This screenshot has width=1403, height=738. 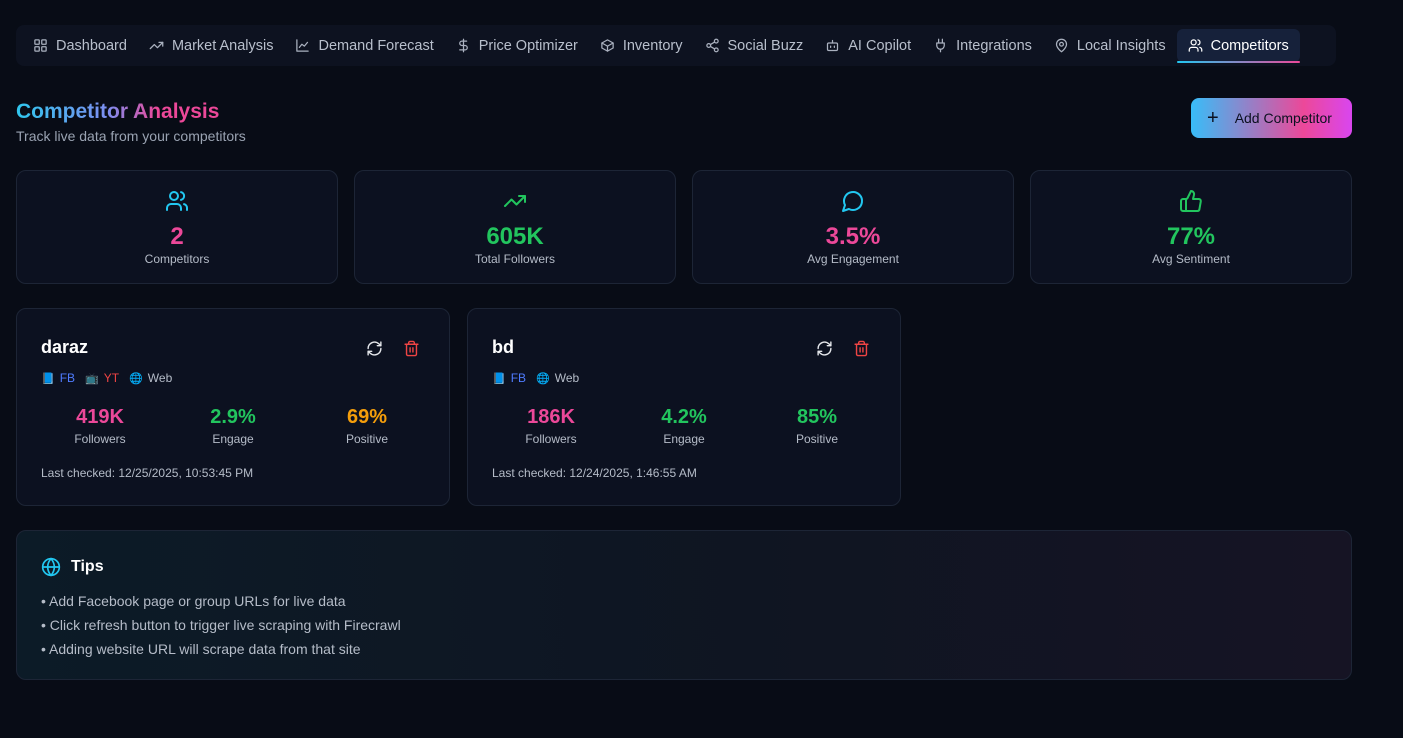 I want to click on message-circle-icon, so click(x=852, y=201).